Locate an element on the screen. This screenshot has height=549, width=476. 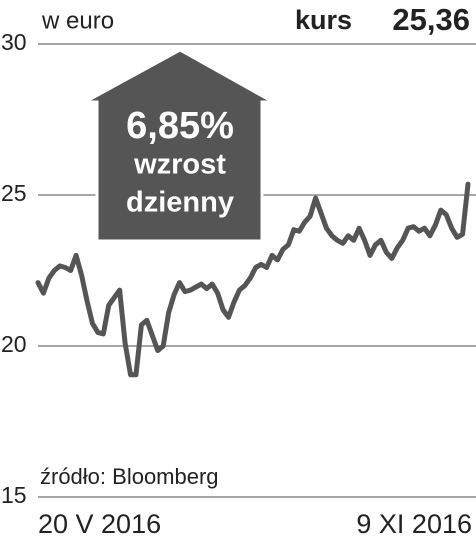
annotation-text: dzienny is located at coordinates (180, 203).